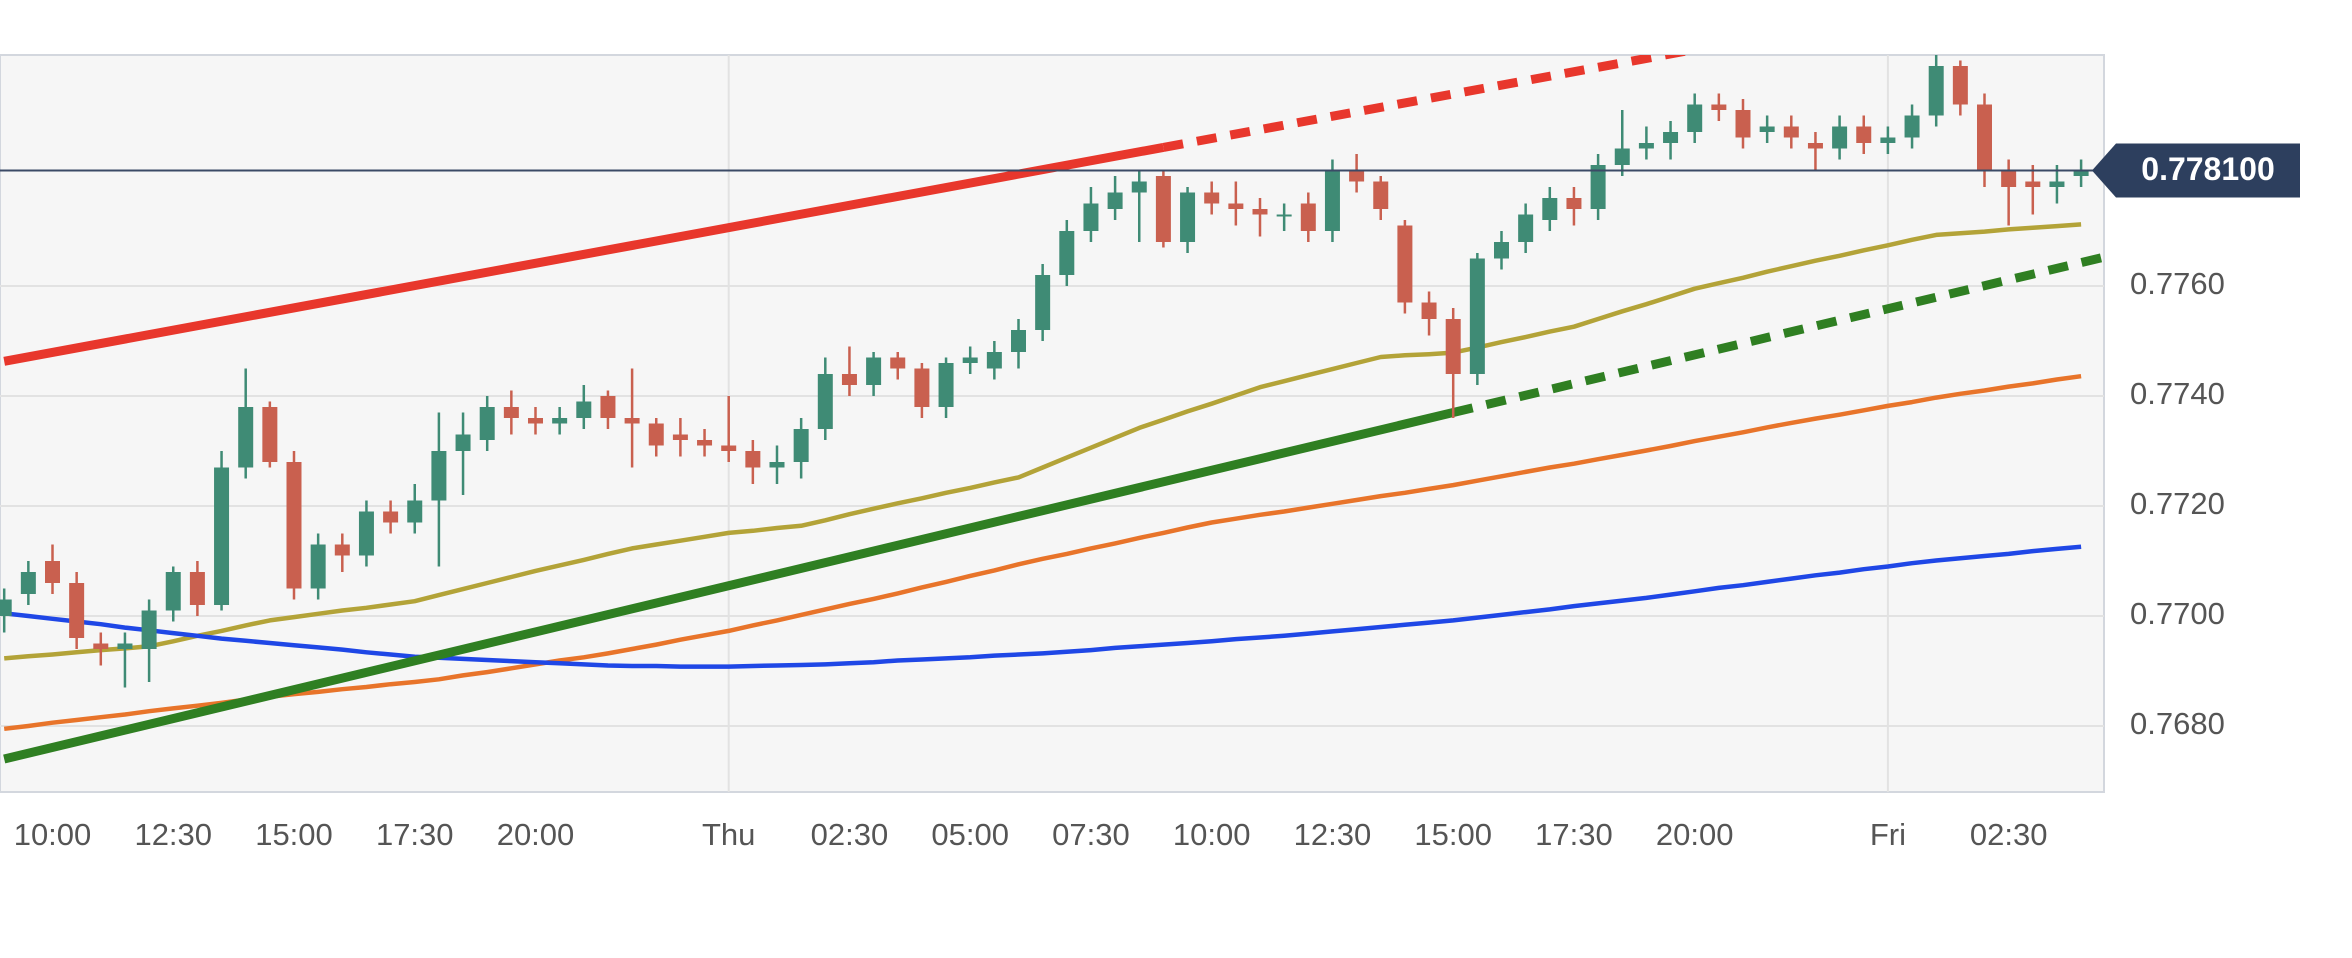 Image resolution: width=2352 pixels, height=958 pixels. What do you see at coordinates (2207, 169) in the screenshot?
I see `last-price-label: 0.778100` at bounding box center [2207, 169].